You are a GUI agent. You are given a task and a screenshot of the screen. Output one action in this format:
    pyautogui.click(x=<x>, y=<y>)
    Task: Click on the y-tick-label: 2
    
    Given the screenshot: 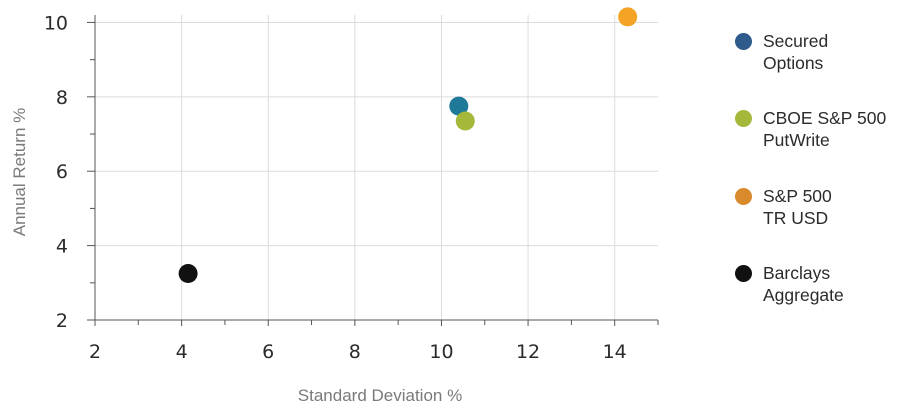 What is the action you would take?
    pyautogui.click(x=62, y=321)
    